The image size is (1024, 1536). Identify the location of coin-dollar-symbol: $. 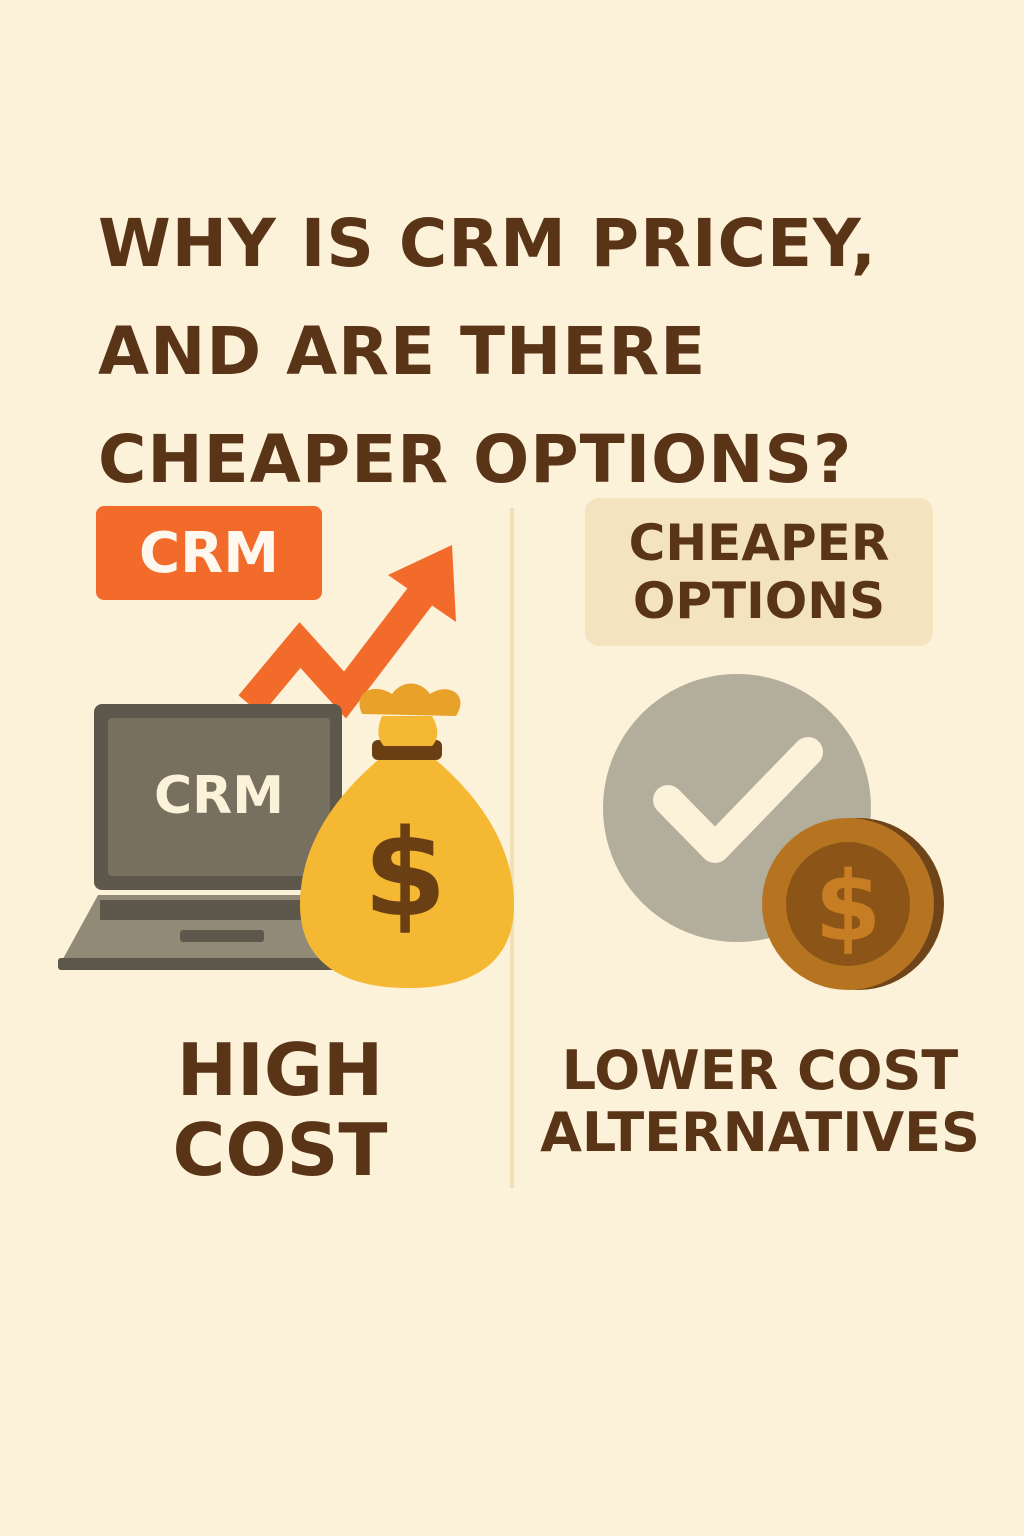
(848, 907).